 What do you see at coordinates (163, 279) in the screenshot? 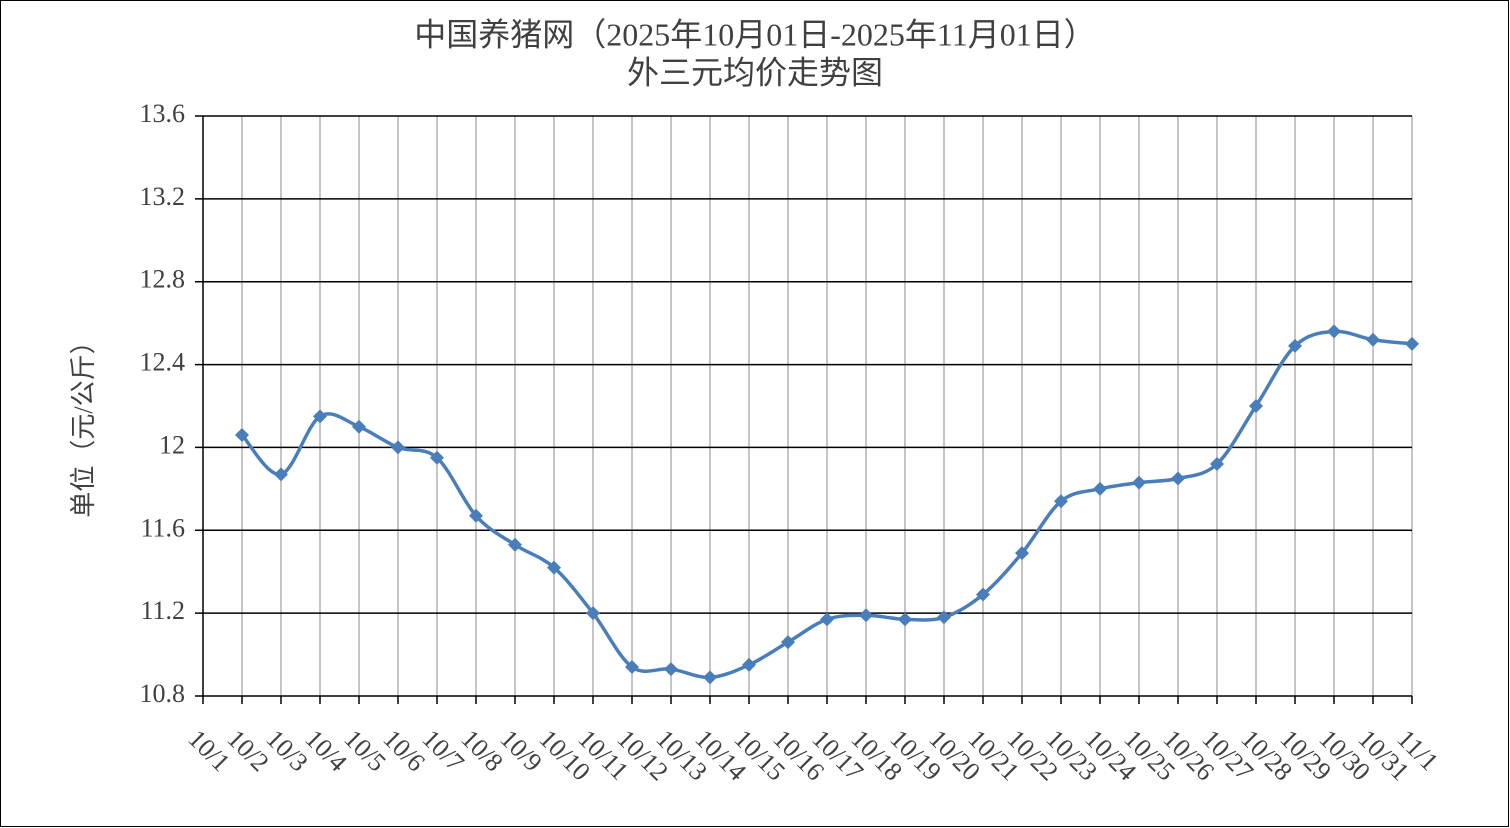
I see `y-tick-label: 12.8` at bounding box center [163, 279].